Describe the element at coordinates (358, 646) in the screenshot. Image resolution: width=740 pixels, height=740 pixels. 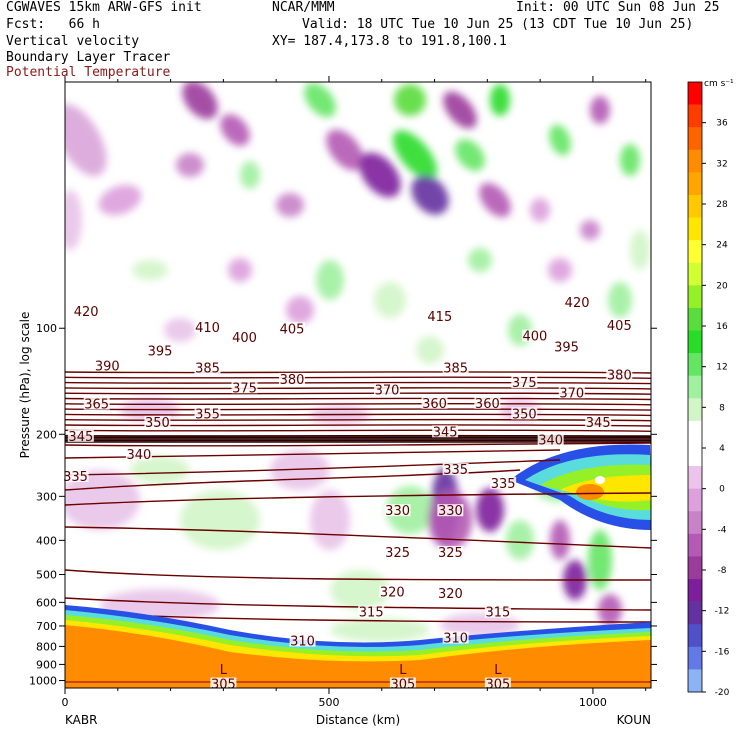
I see `terrain` at that location.